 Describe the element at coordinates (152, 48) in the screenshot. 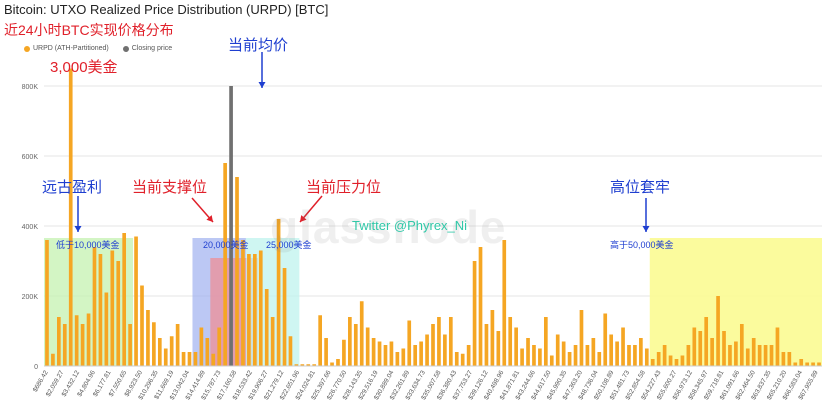

I see `legend-closing-label: Closing price` at that location.